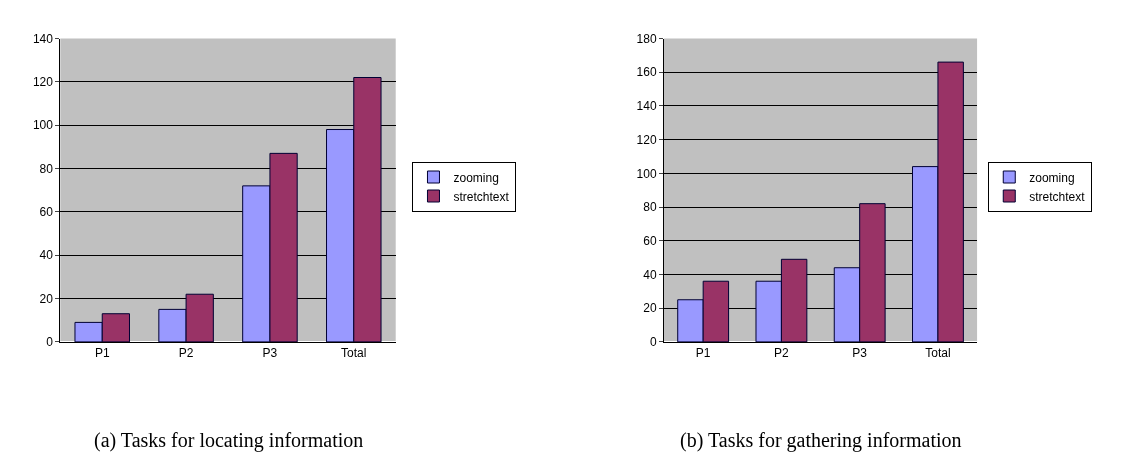 Image resolution: width=1138 pixels, height=460 pixels. I want to click on text: (b) Tasks for gathering information, so click(821, 440).